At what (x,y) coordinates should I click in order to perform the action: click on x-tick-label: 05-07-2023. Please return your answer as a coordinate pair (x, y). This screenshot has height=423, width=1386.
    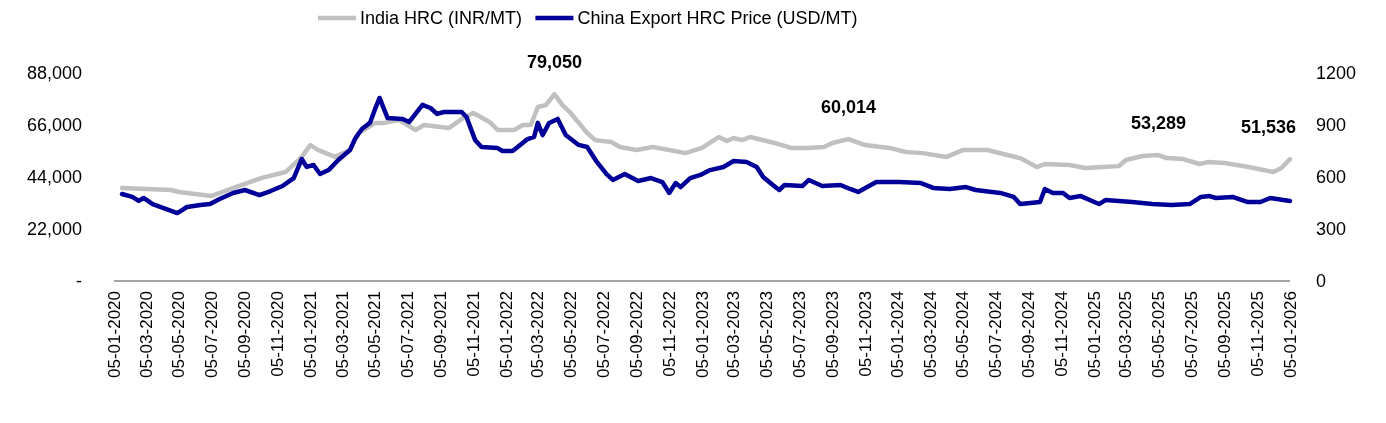
    Looking at the image, I should click on (799, 334).